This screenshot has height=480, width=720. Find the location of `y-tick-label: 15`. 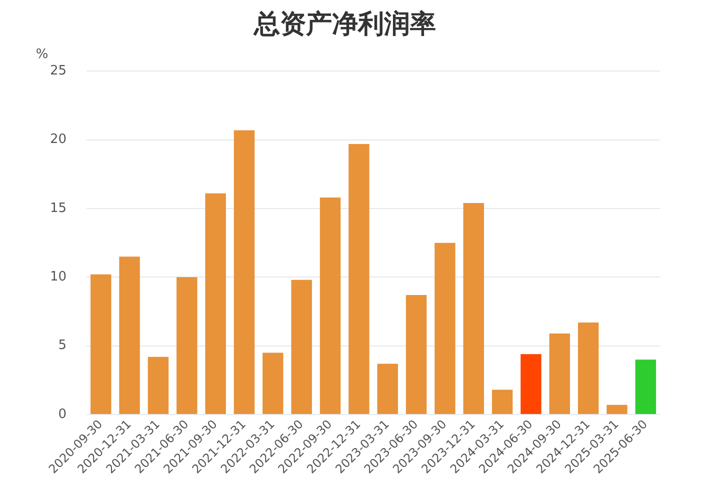

y-tick-label: 15 is located at coordinates (58, 208).